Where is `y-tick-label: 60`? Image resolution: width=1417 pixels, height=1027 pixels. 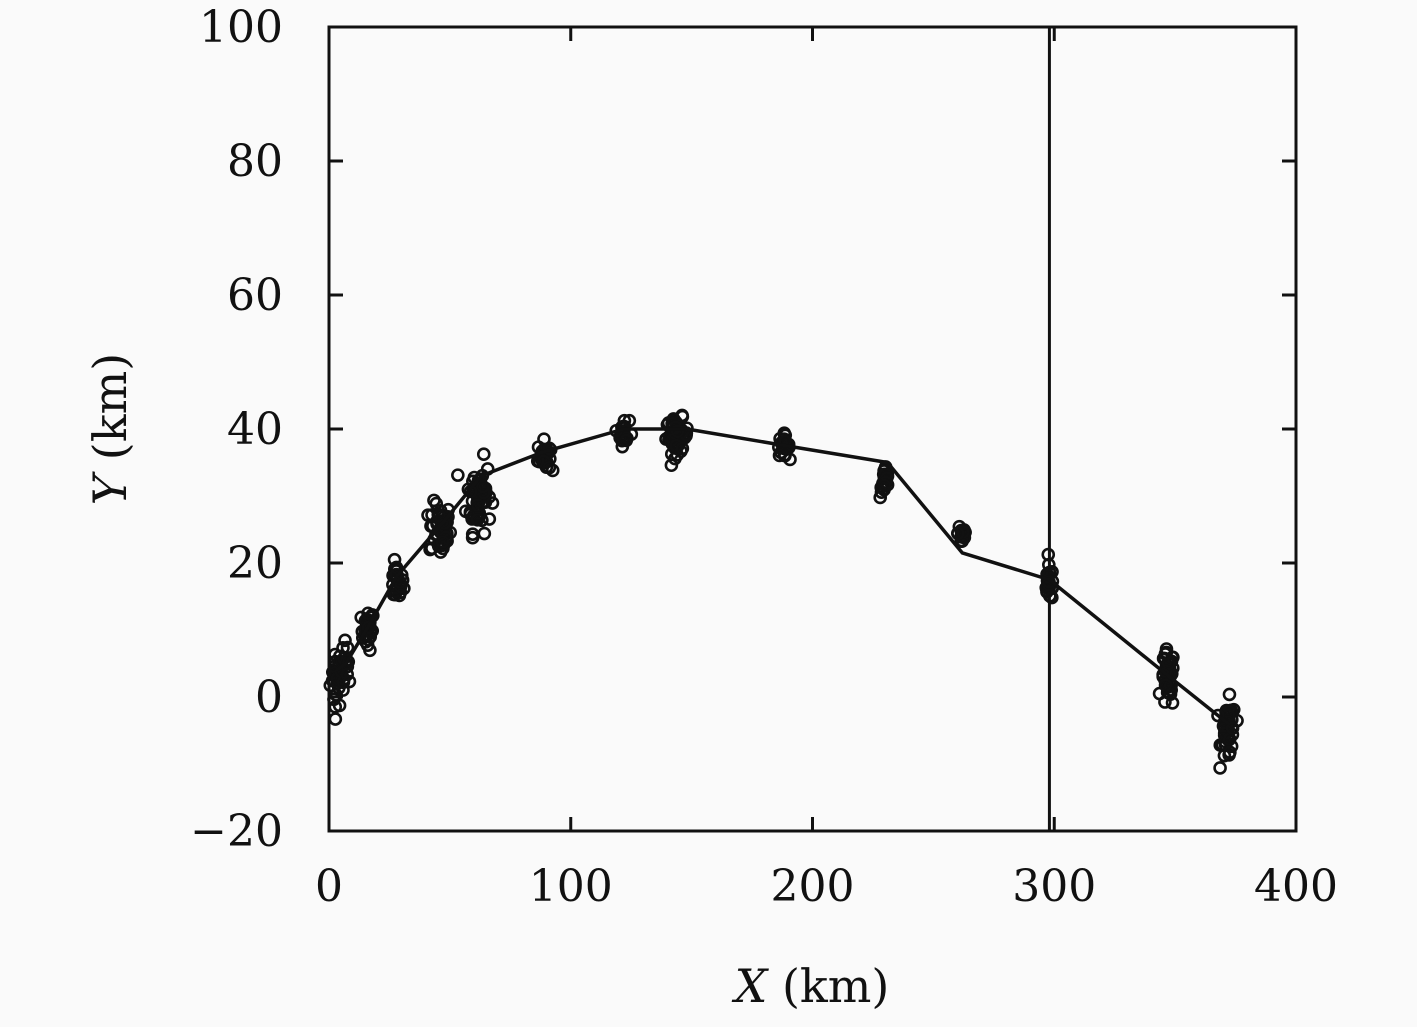 y-tick-label: 60 is located at coordinates (255, 295).